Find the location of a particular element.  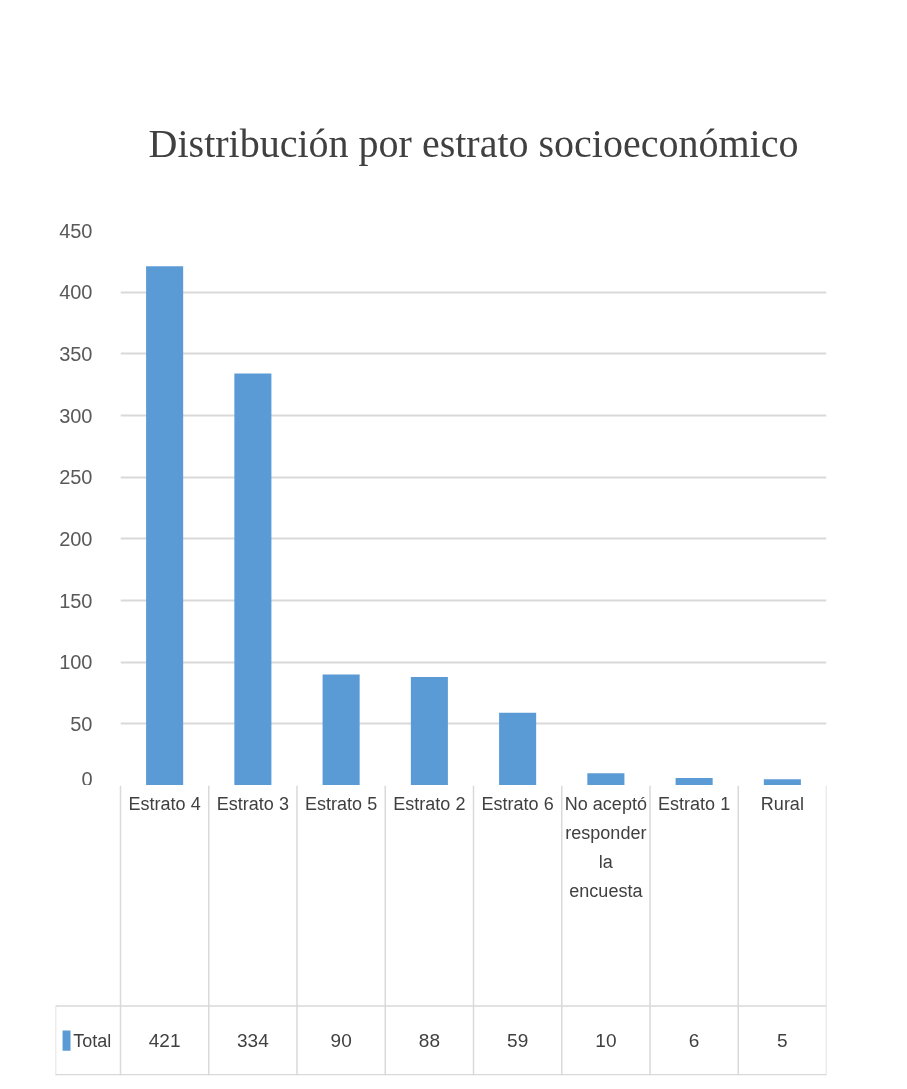

data-label: 90 is located at coordinates (341, 1041).